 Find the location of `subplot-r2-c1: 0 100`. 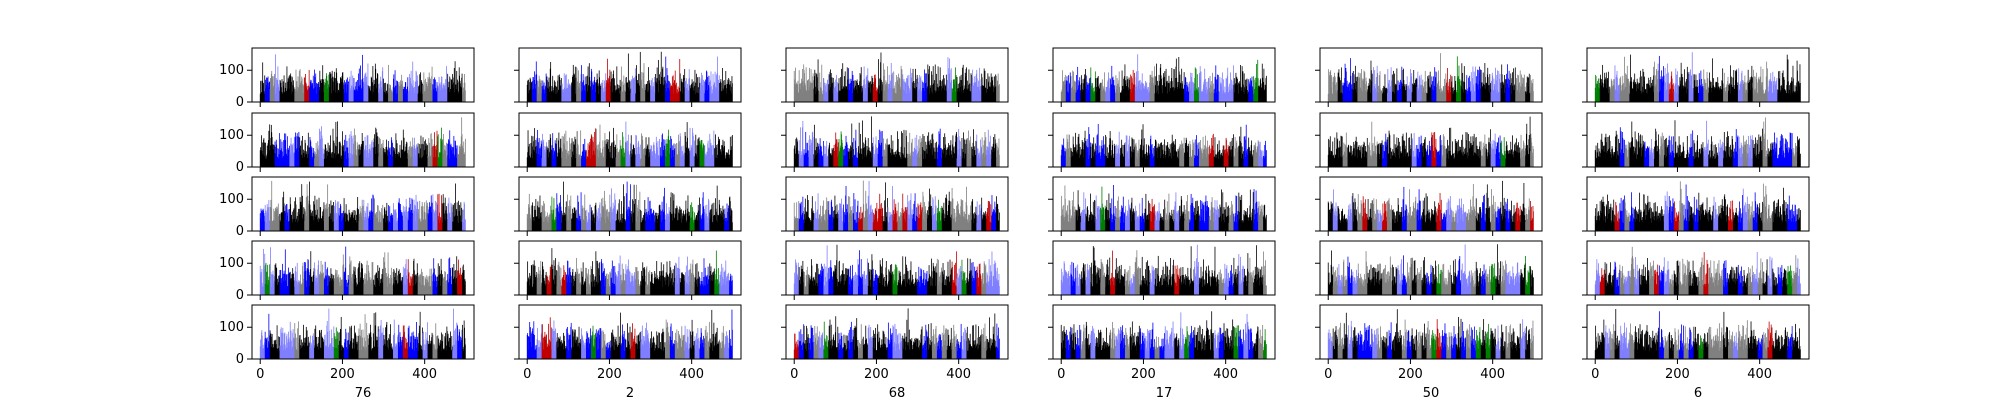

subplot-r2-c1: 0 100 is located at coordinates (347, 143).